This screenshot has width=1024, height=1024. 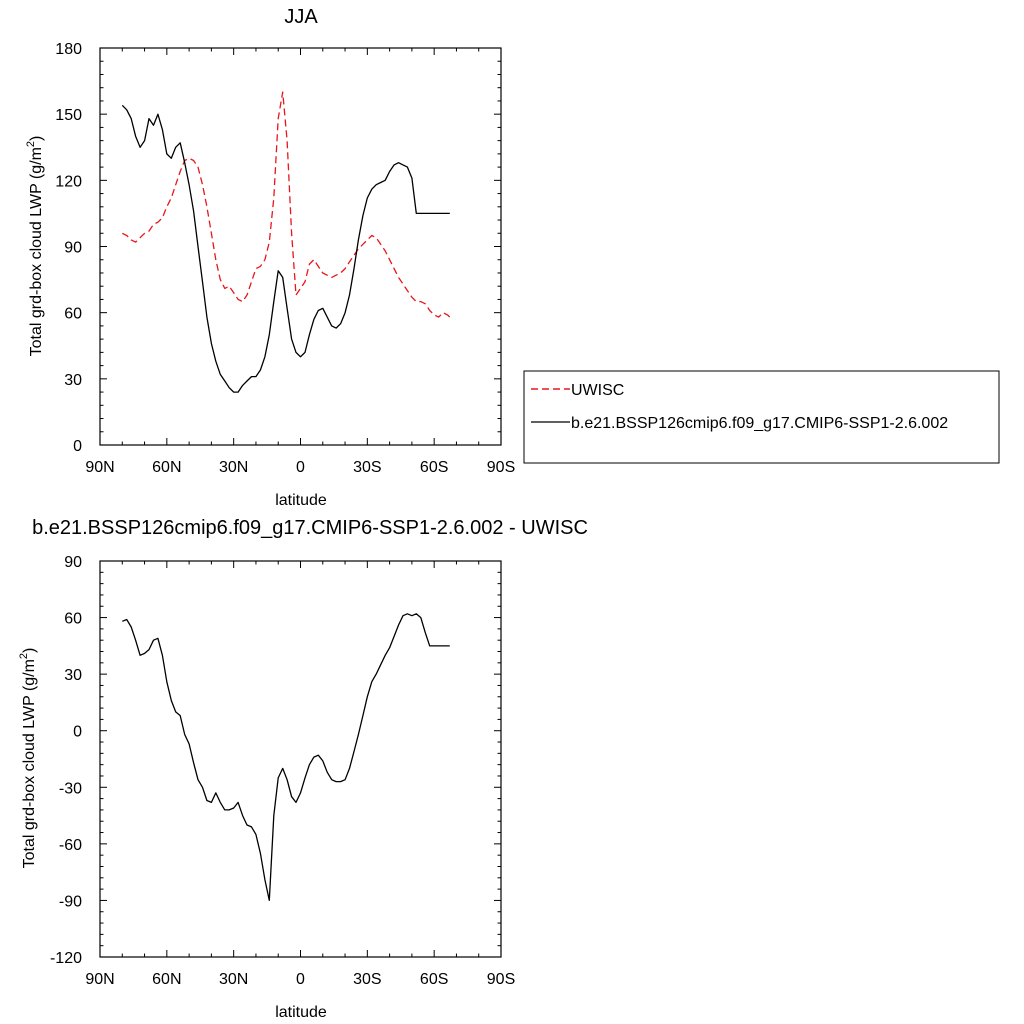 I want to click on y-tick-label: -120, so click(x=66, y=958).